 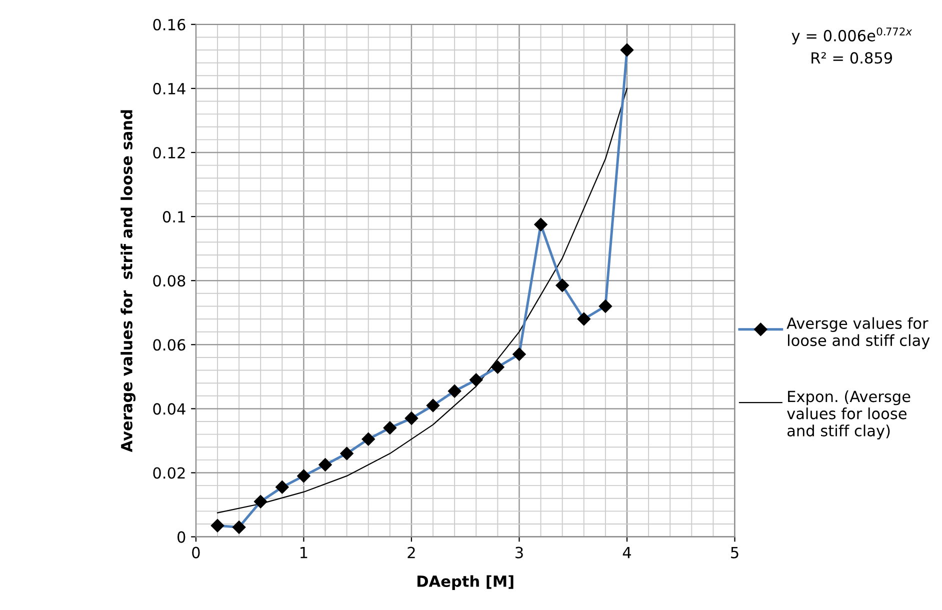 I want to click on x-tick-label: 0, so click(x=196, y=552).